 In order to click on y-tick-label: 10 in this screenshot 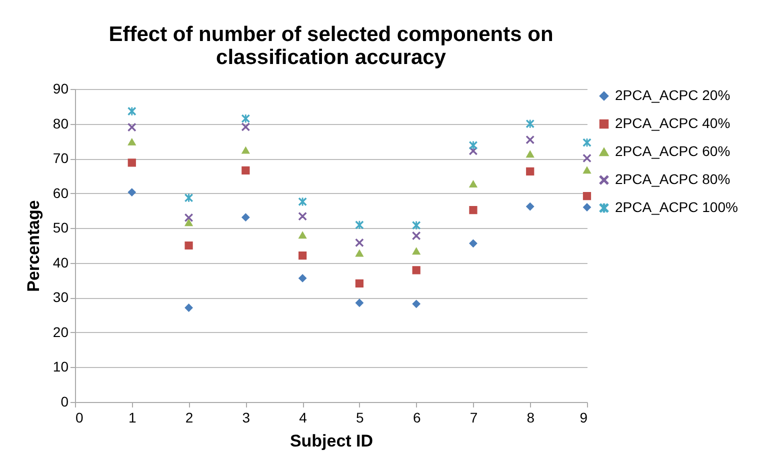, I will do `click(60, 366)`.